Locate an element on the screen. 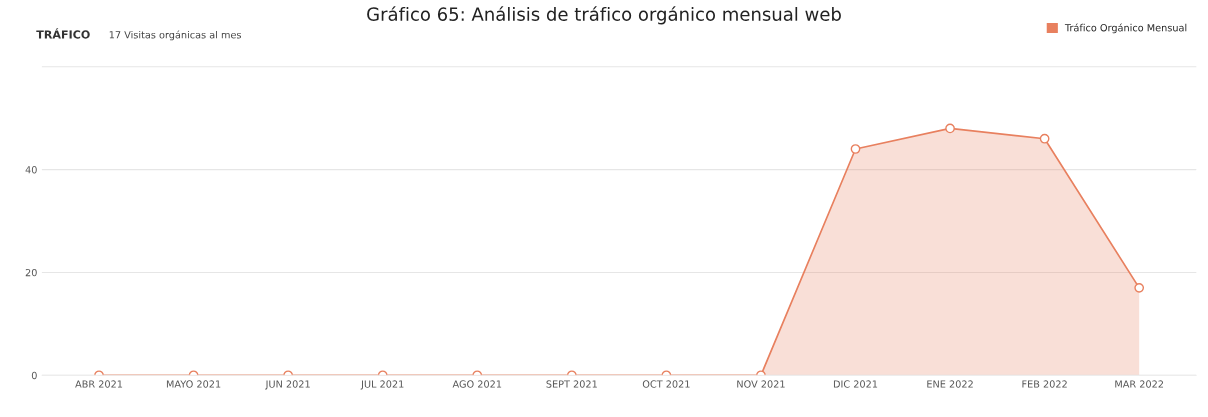  x-tick-label: AGO 2021 is located at coordinates (477, 384).